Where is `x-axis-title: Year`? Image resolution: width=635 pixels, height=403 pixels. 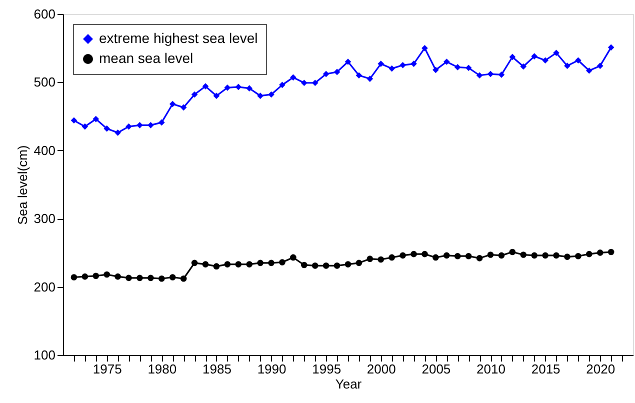
x-axis-title: Year is located at coordinates (348, 384).